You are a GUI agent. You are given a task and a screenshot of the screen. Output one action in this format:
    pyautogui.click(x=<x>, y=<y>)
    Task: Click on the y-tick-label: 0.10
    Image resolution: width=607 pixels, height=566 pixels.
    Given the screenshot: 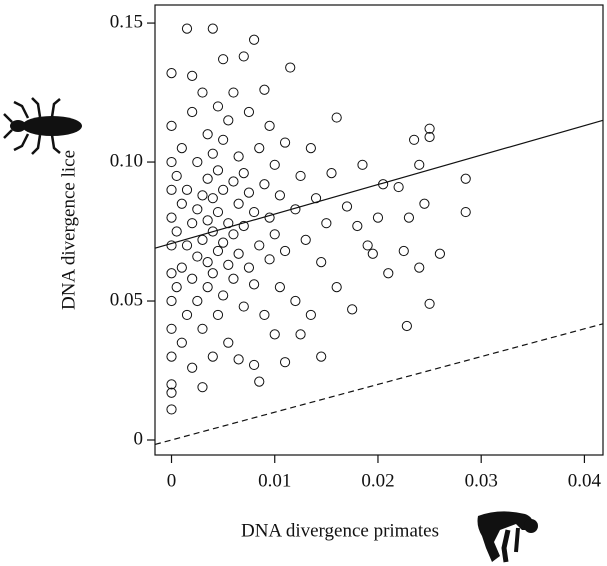 What is the action you would take?
    pyautogui.click(x=126, y=160)
    